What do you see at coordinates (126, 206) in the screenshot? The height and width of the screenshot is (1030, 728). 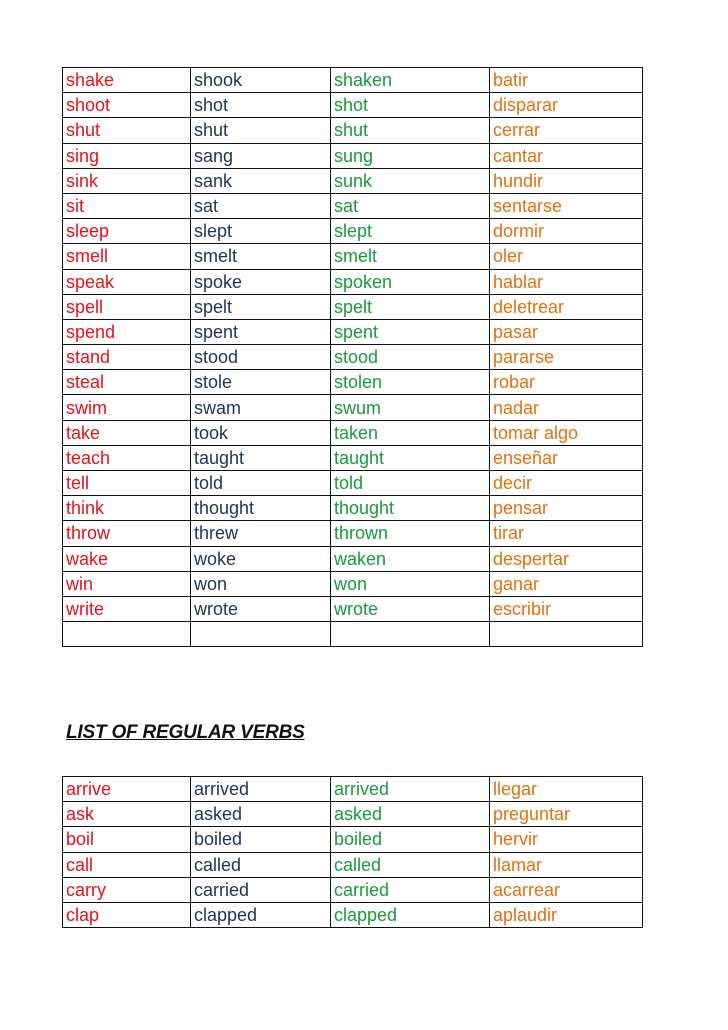 I see `cell-base: sit` at bounding box center [126, 206].